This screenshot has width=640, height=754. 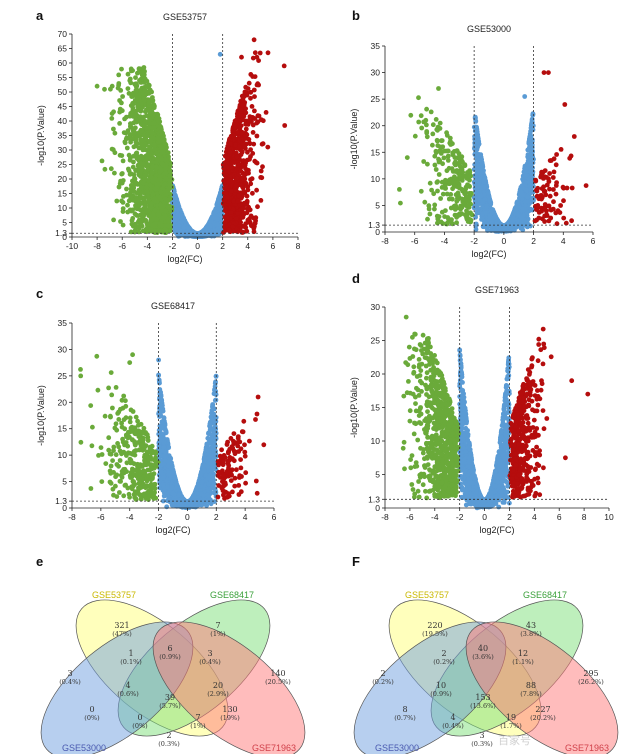 I want to click on panel-label-c: c, so click(x=39, y=293).